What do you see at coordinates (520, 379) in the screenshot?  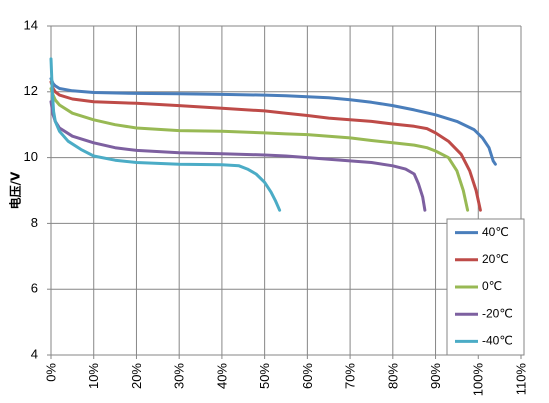 I see `x-tick-label: 110%` at bounding box center [520, 379].